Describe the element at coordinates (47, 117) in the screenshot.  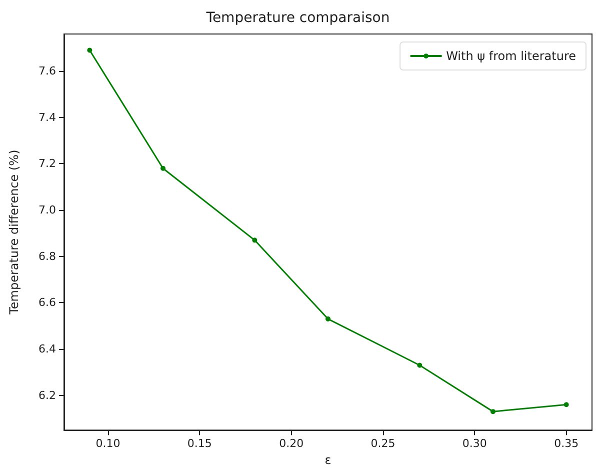
I see `y-tick-label: 7.4` at that location.